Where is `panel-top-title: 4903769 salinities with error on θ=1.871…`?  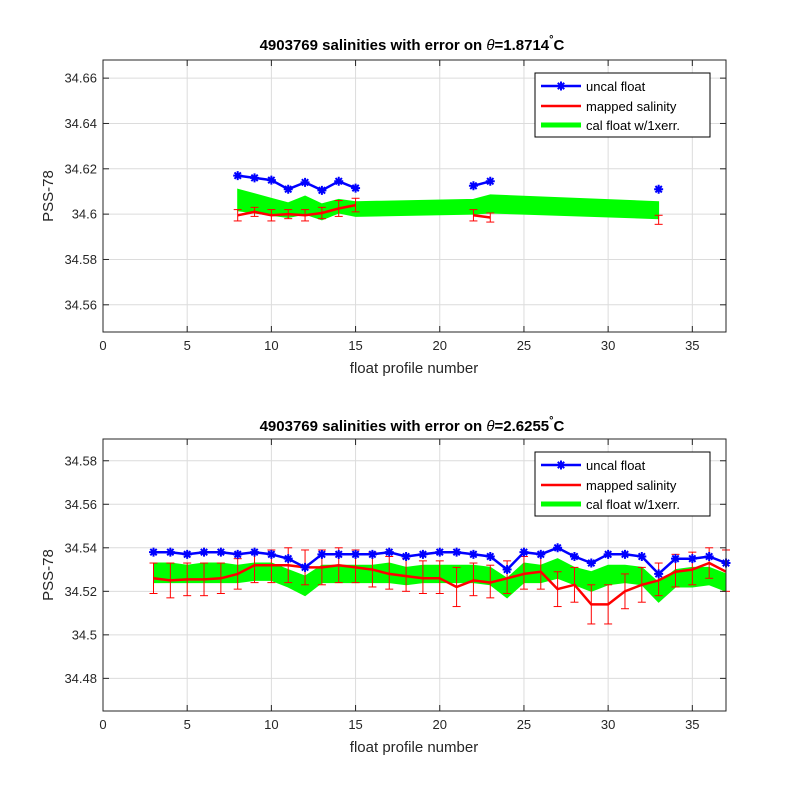
panel-top-title: 4903769 salinities with error on θ=1.871… is located at coordinates (412, 44).